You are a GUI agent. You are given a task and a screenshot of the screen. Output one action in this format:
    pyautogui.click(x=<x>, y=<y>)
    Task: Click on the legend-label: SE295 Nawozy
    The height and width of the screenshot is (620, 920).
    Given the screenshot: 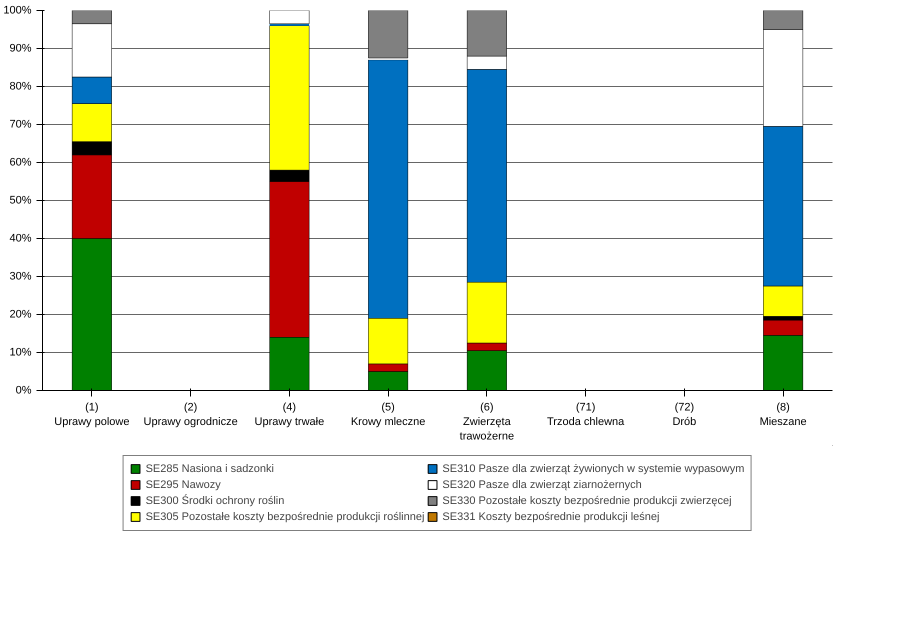 What is the action you would take?
    pyautogui.click(x=183, y=485)
    